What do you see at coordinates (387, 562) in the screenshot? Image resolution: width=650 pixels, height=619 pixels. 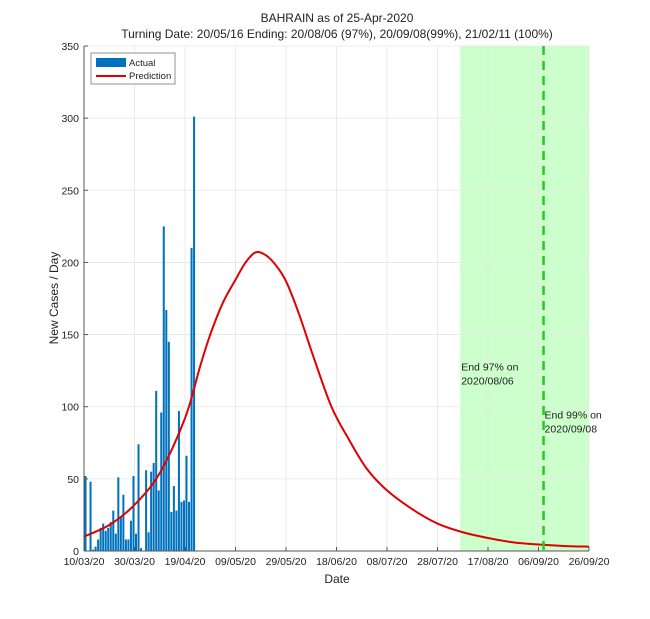 I see `x-tick-label: 08/07/20` at bounding box center [387, 562].